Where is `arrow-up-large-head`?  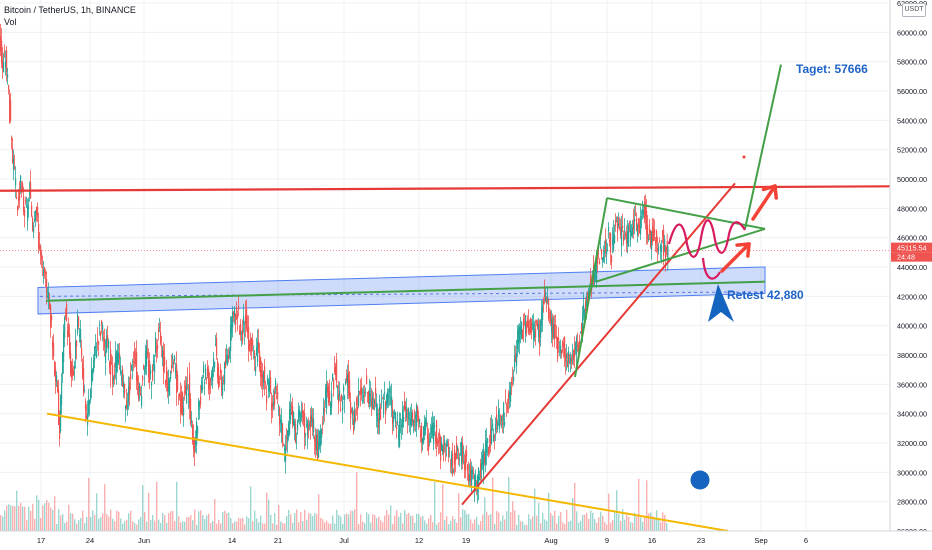 arrow-up-large-head is located at coordinates (769, 192).